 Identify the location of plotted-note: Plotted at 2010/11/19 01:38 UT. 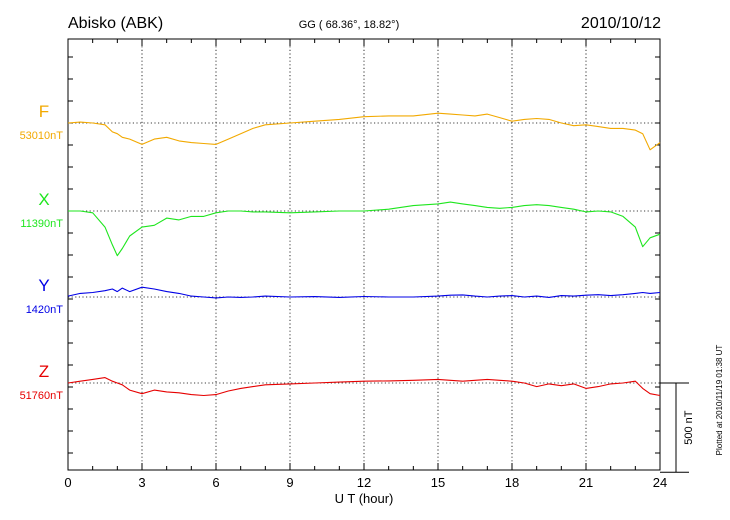
(719, 400).